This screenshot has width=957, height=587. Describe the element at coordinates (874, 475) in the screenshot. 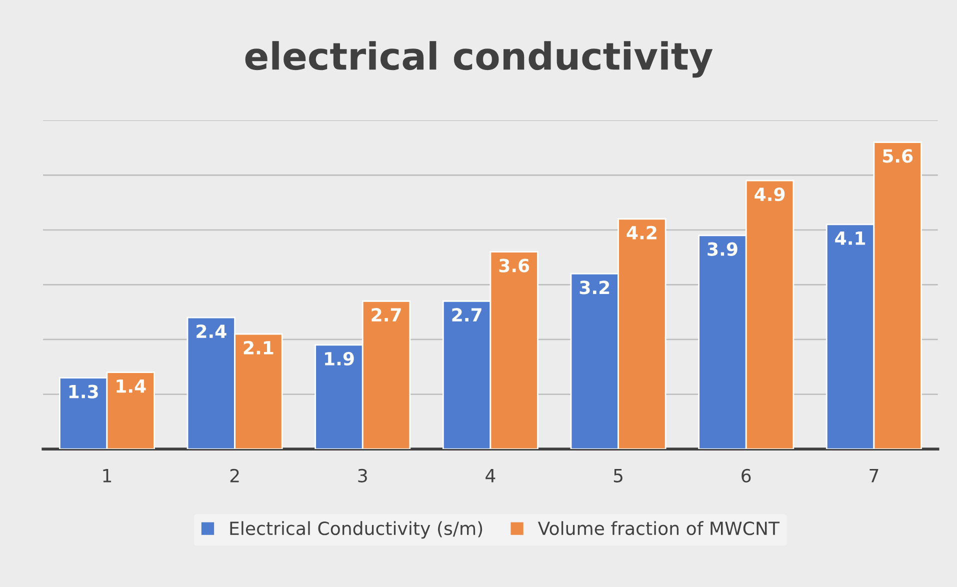

I see `x-tick-label: 7` at that location.